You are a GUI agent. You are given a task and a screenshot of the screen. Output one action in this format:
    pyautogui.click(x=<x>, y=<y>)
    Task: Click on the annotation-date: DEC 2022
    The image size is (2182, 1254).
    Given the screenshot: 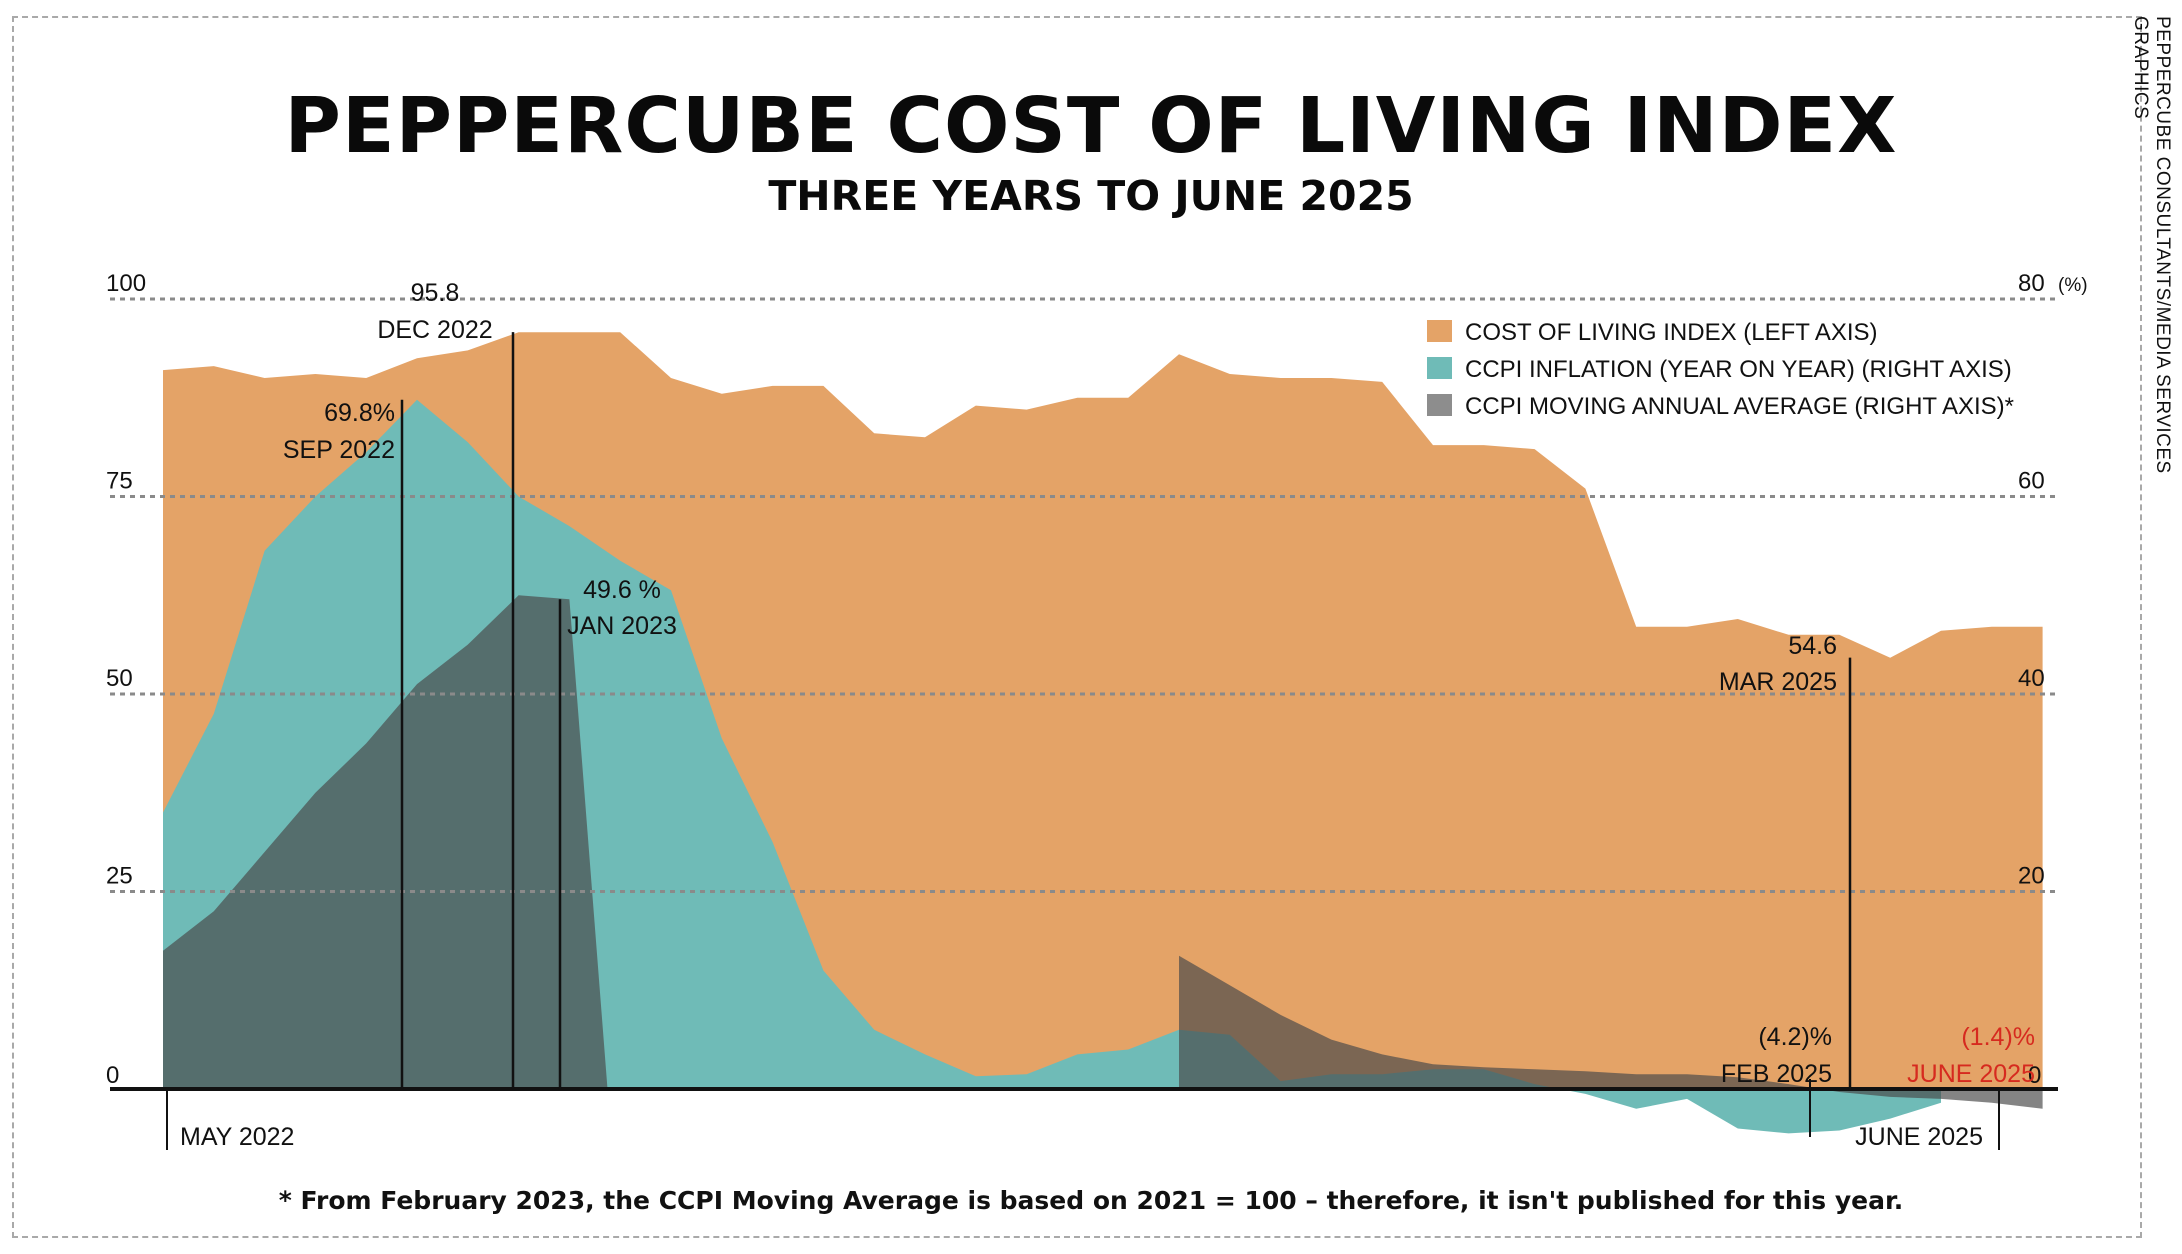 What is the action you would take?
    pyautogui.click(x=434, y=330)
    